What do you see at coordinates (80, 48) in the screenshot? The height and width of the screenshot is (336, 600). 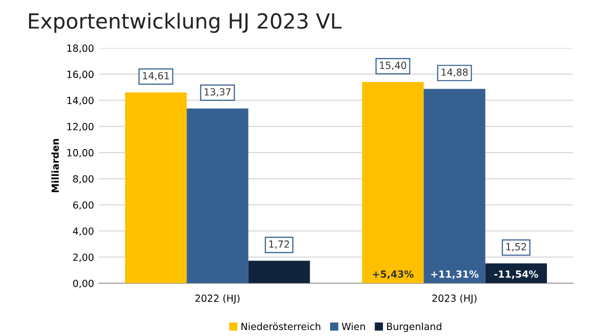 I see `y-tick-label: 18,00` at bounding box center [80, 48].